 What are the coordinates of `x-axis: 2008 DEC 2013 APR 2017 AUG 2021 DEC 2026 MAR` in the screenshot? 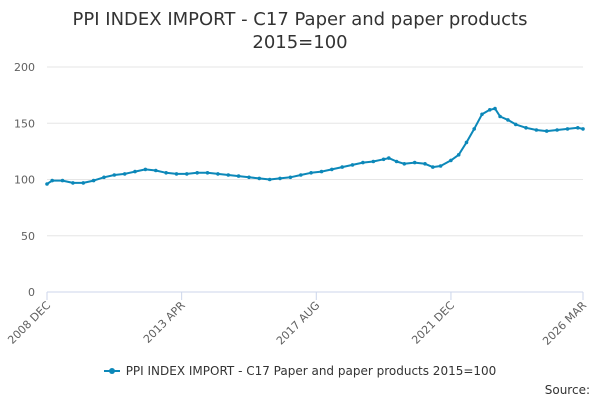 It's located at (297, 319).